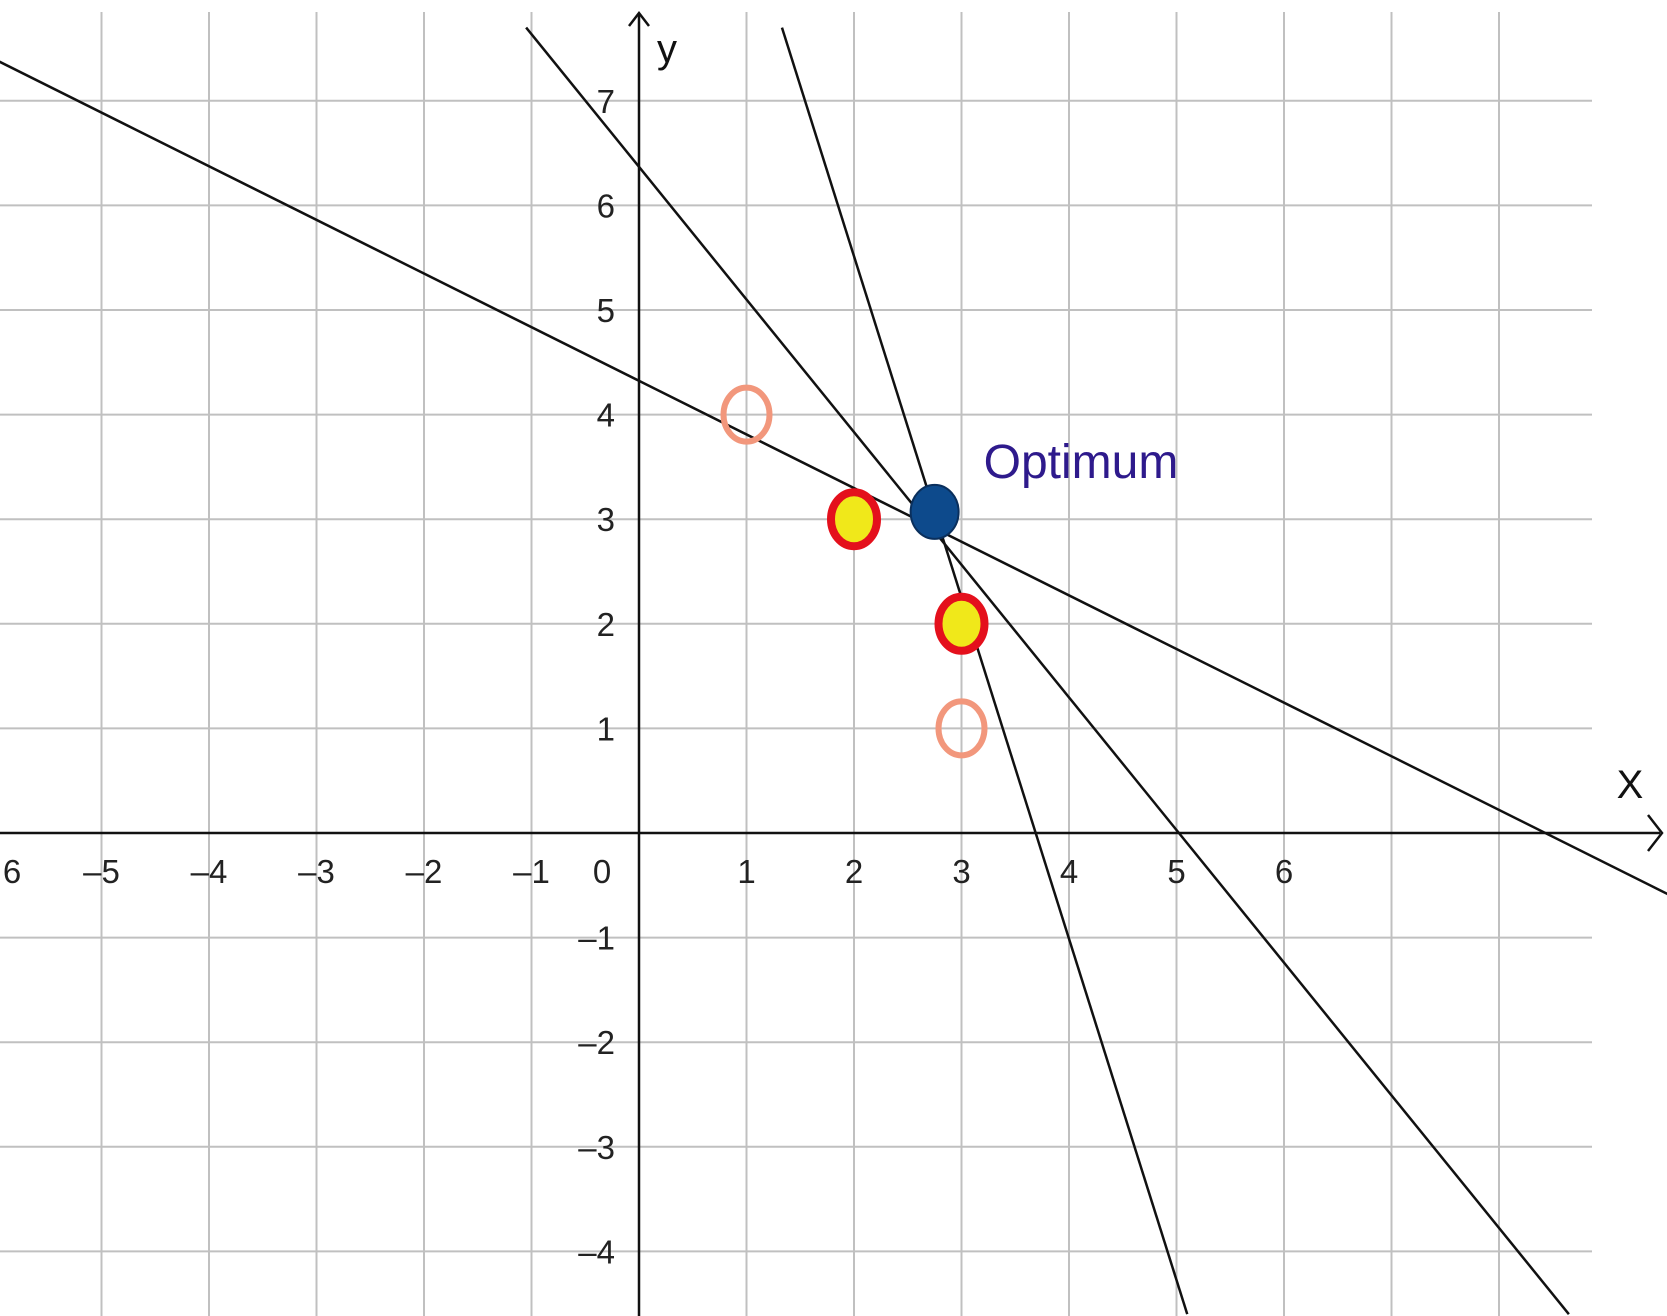 The image size is (1667, 1316). What do you see at coordinates (596, 938) in the screenshot?
I see `y-tick-label: –1` at bounding box center [596, 938].